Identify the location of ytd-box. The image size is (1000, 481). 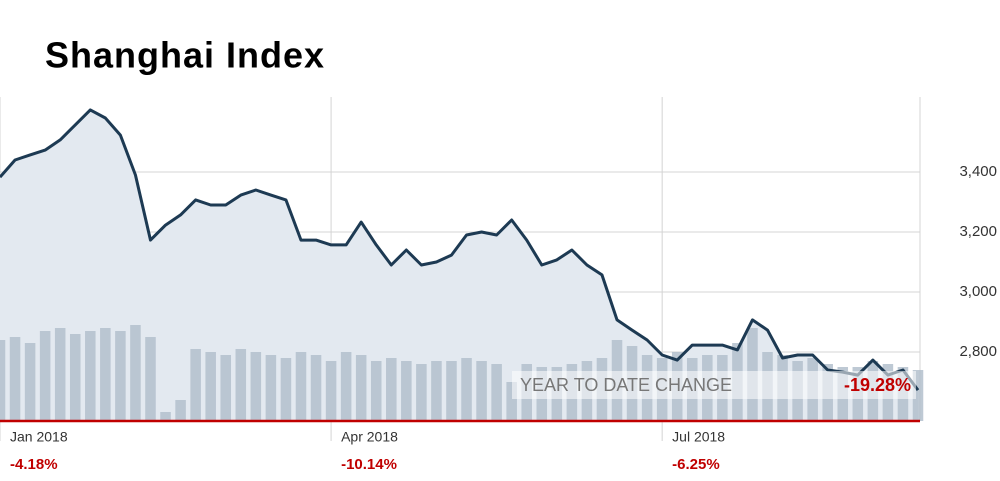
(714, 385).